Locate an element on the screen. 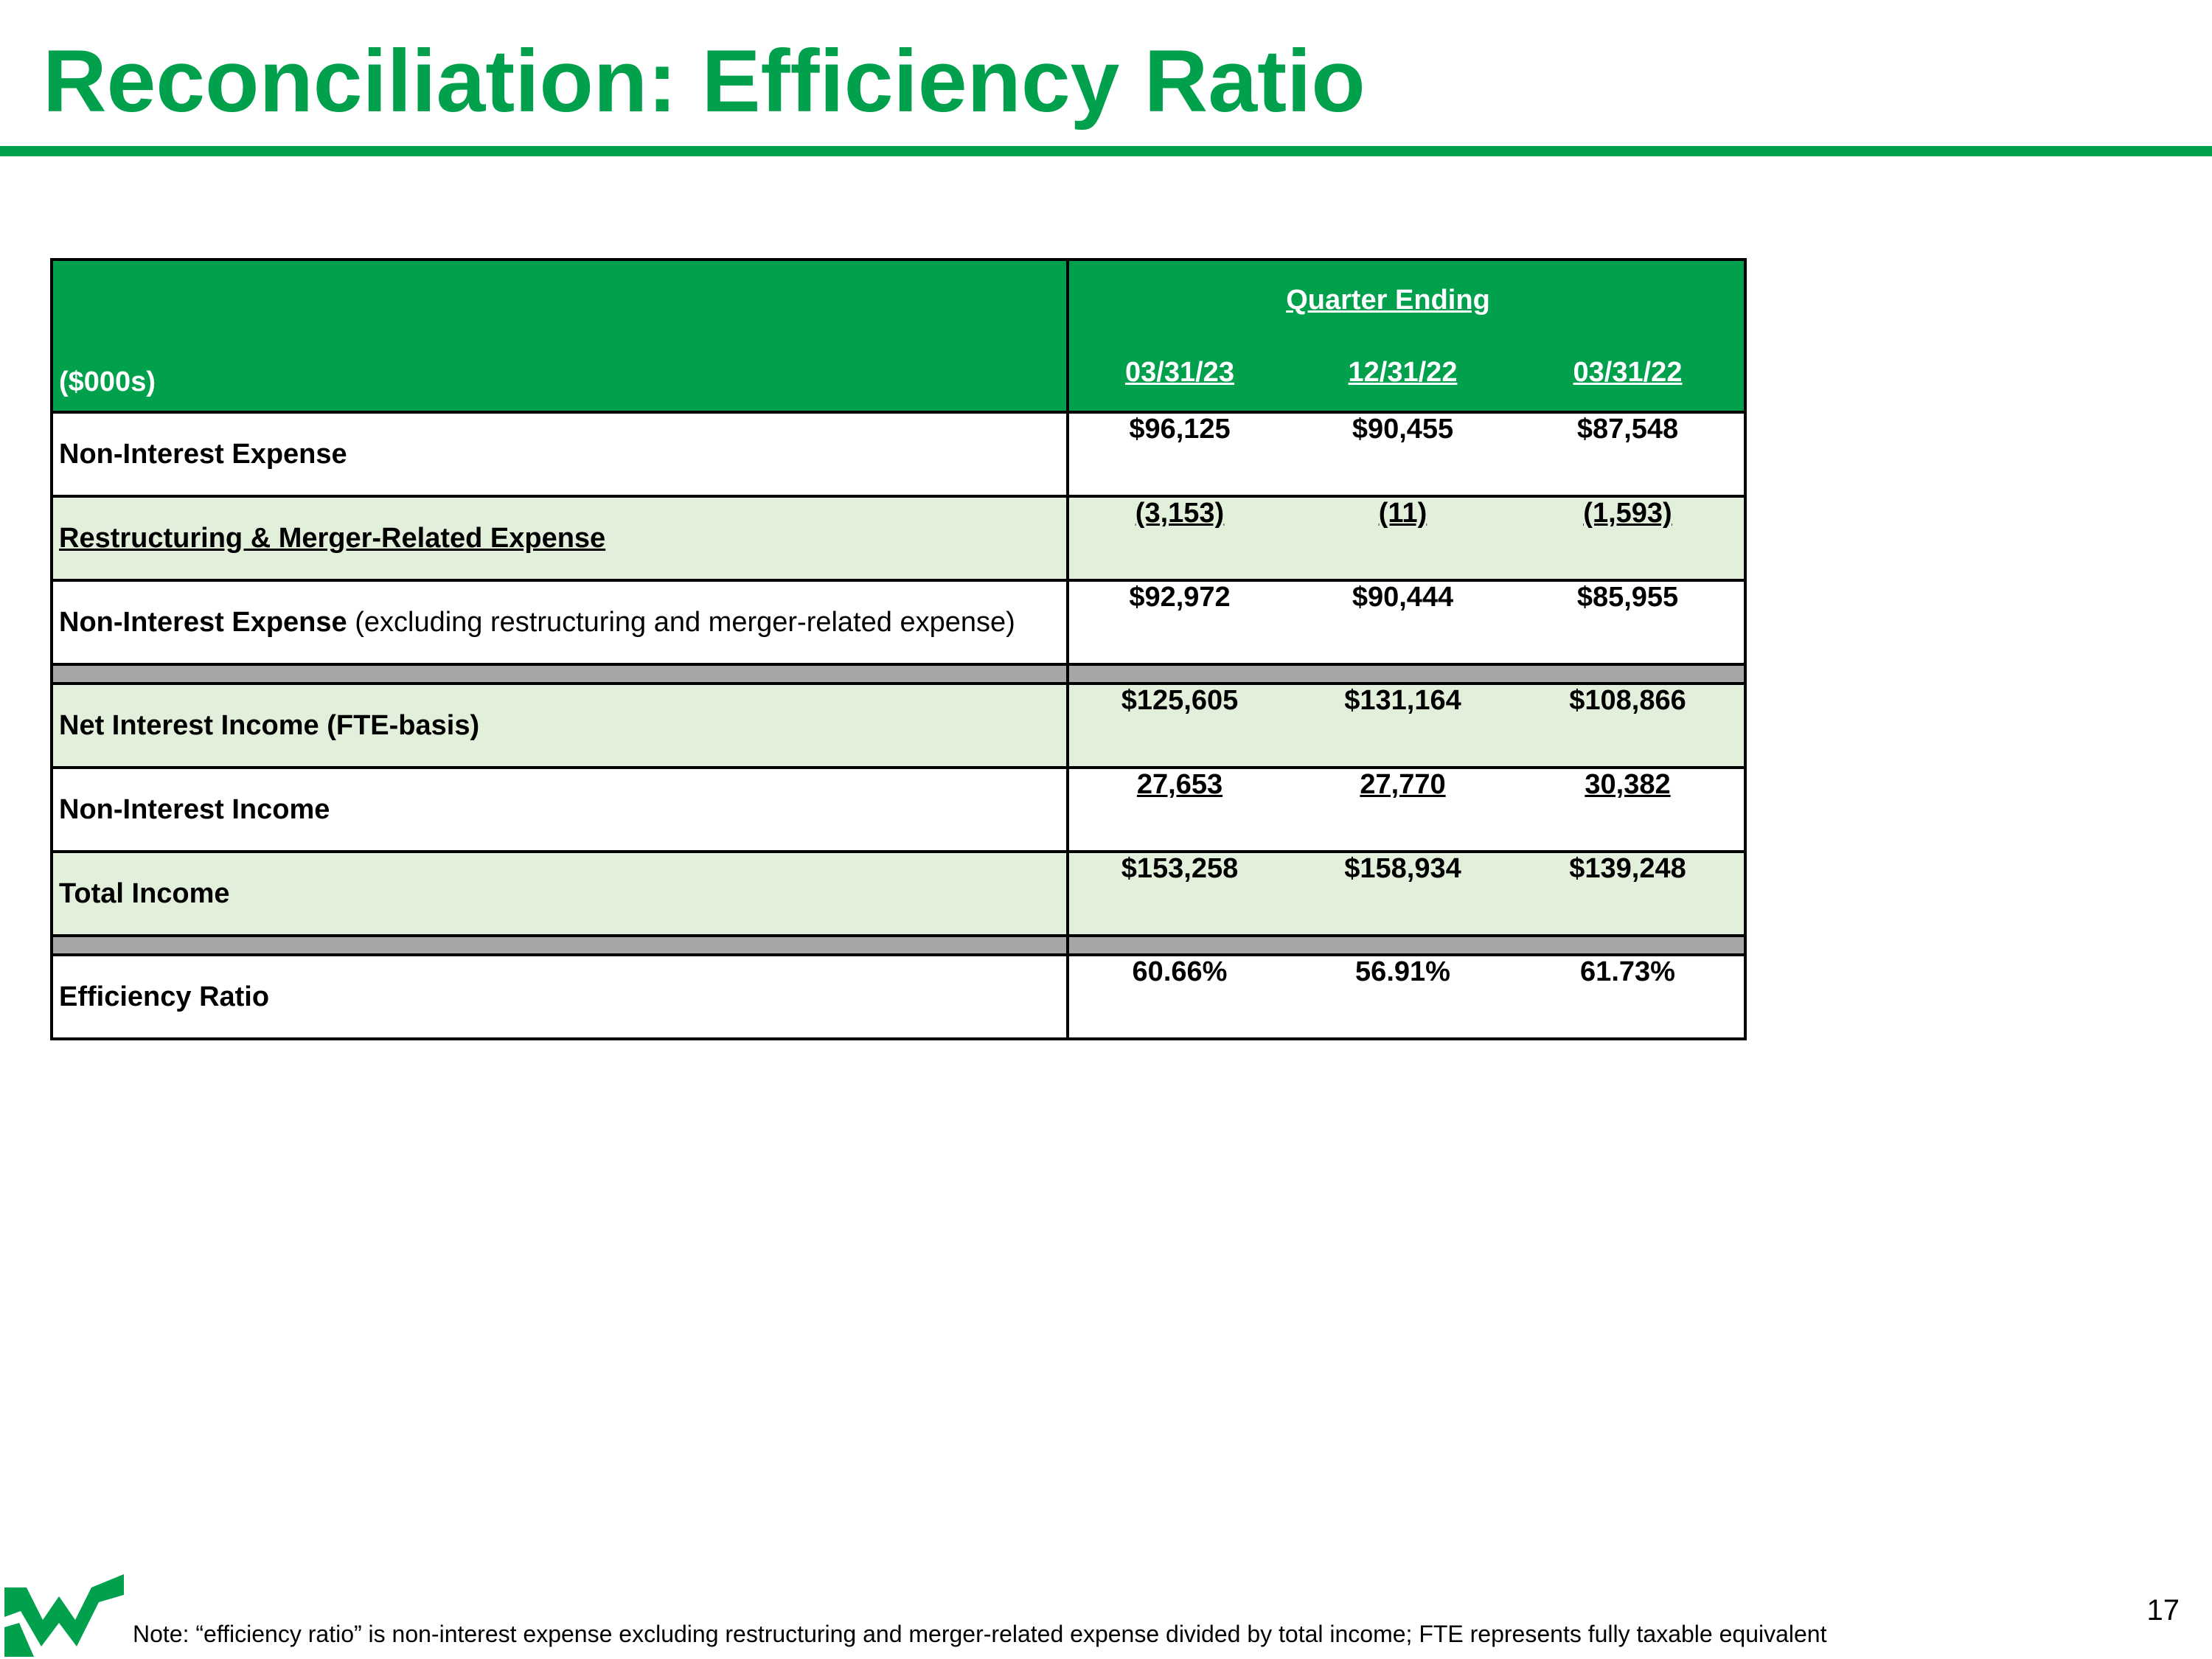  cell-value: 30,382 is located at coordinates (1628, 784).